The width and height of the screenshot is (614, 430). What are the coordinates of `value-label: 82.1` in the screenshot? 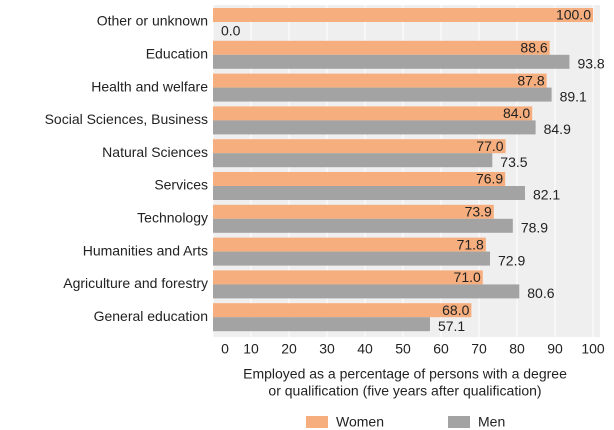 It's located at (546, 195).